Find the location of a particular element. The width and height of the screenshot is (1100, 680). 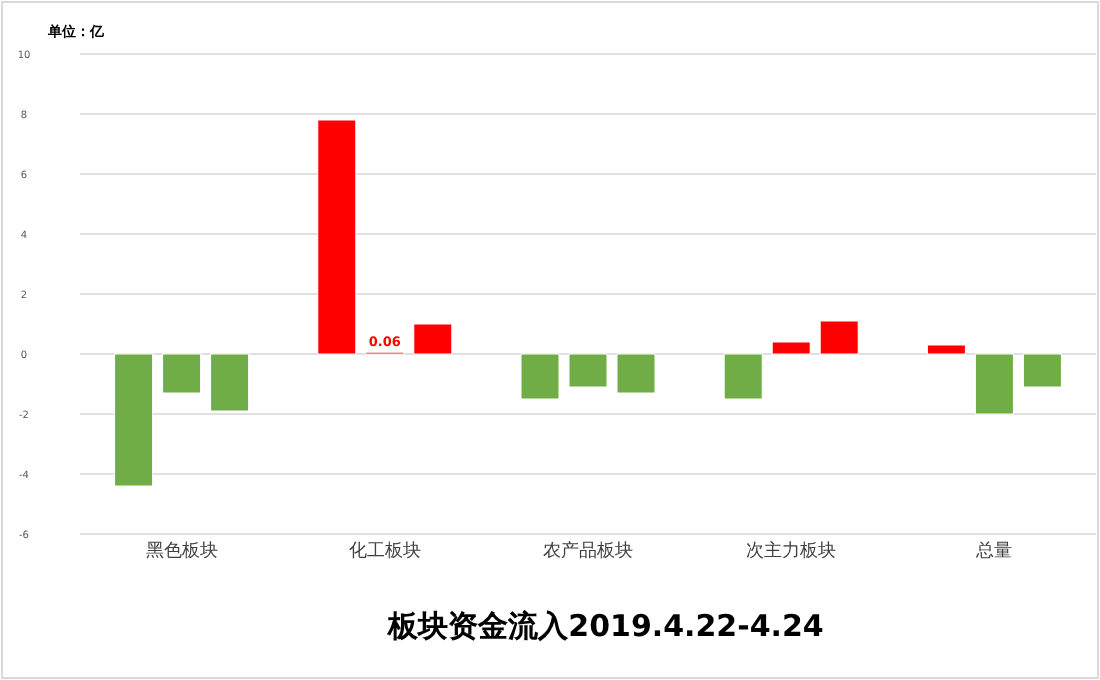

x-tick-label: 黑色板块 is located at coordinates (181, 551).